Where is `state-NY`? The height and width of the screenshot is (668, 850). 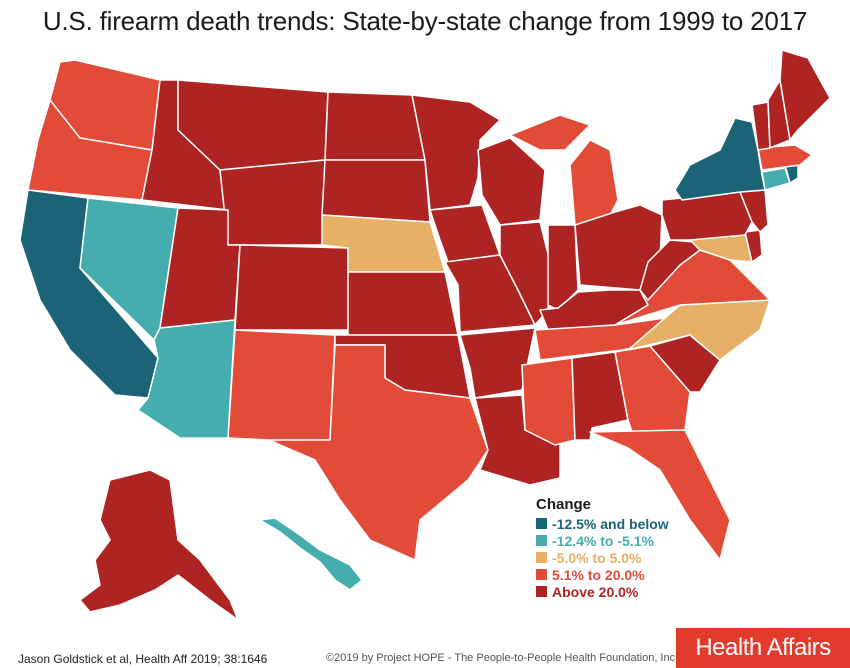 state-NY is located at coordinates (720, 159).